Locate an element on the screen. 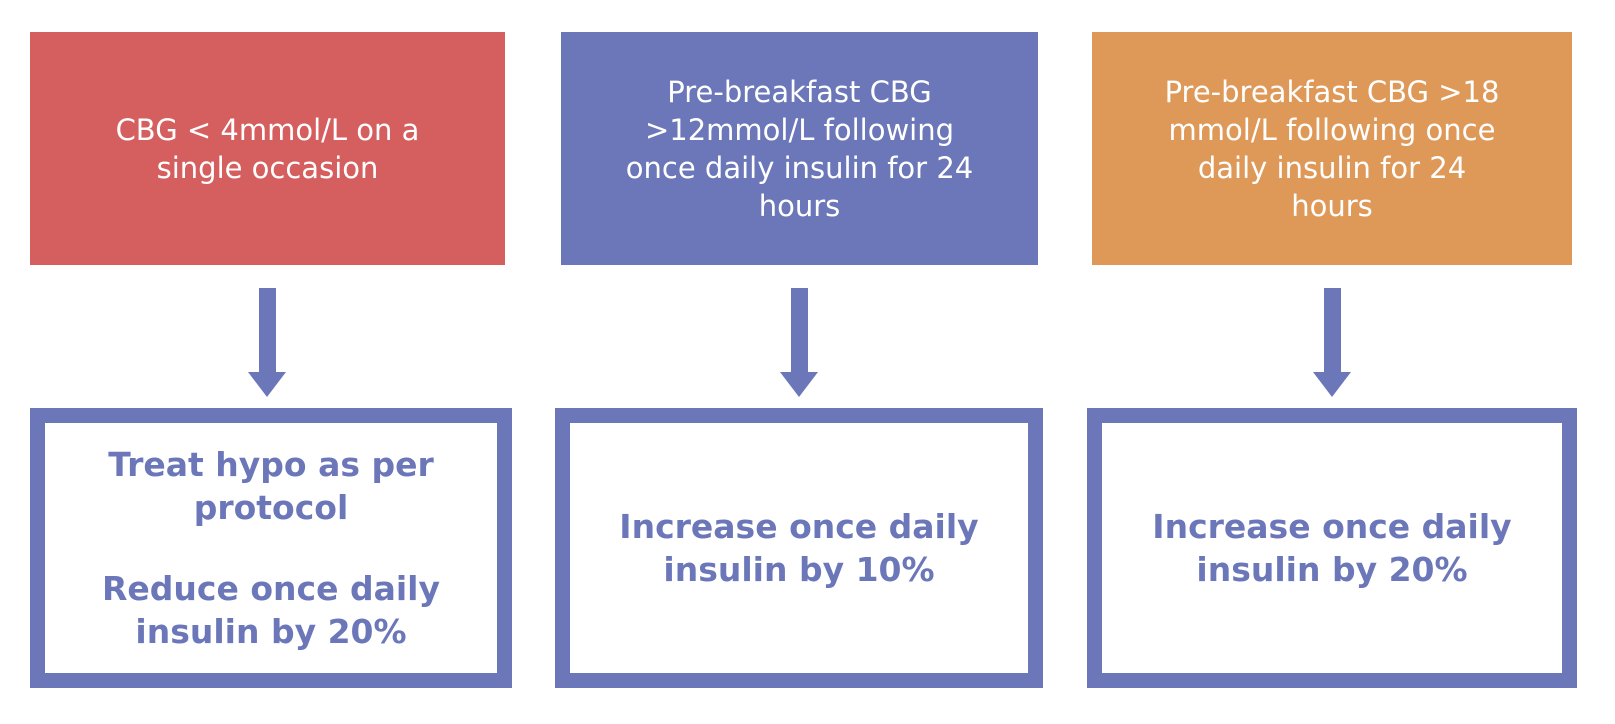 This screenshot has width=1615, height=724. action-paragraph: Increase once daily insulin by 10% is located at coordinates (798, 548).